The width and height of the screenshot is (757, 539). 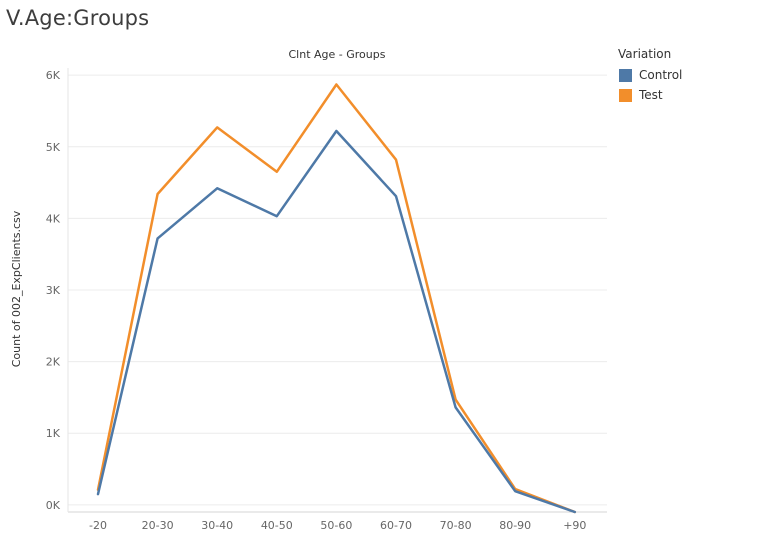 I want to click on x-tick-label: 80-90, so click(x=515, y=525).